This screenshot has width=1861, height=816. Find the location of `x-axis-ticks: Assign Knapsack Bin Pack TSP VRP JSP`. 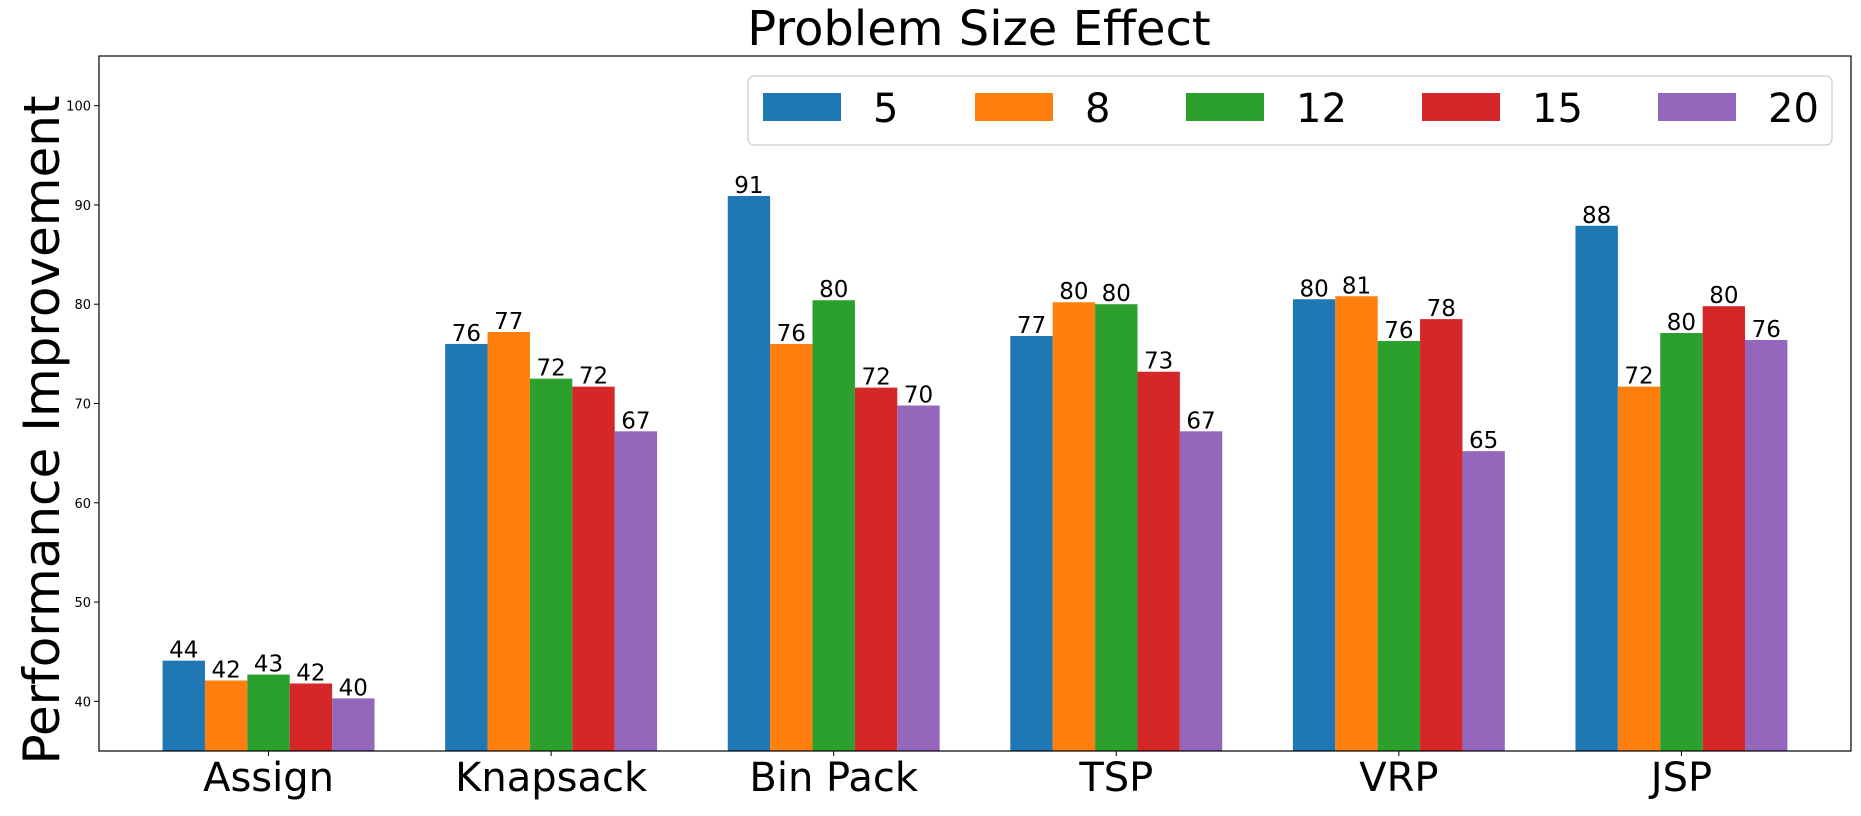

x-axis-ticks: Assign Knapsack Bin Pack TSP VRP JSP is located at coordinates (957, 776).